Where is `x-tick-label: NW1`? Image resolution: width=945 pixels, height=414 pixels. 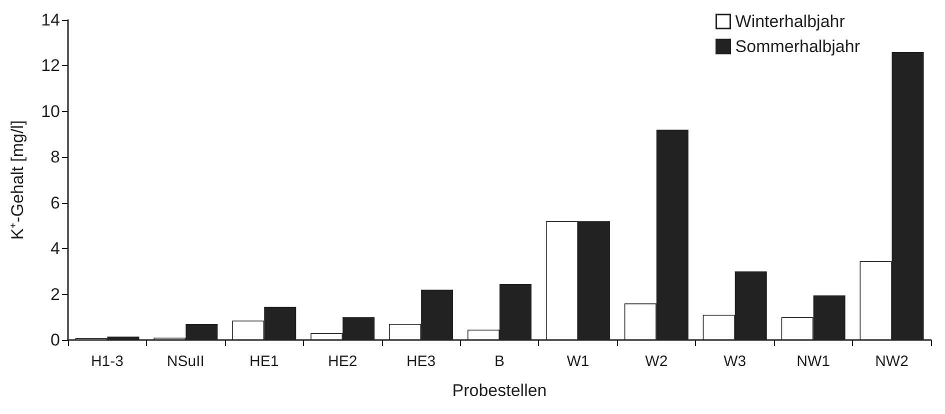
x-tick-label: NW1 is located at coordinates (813, 361).